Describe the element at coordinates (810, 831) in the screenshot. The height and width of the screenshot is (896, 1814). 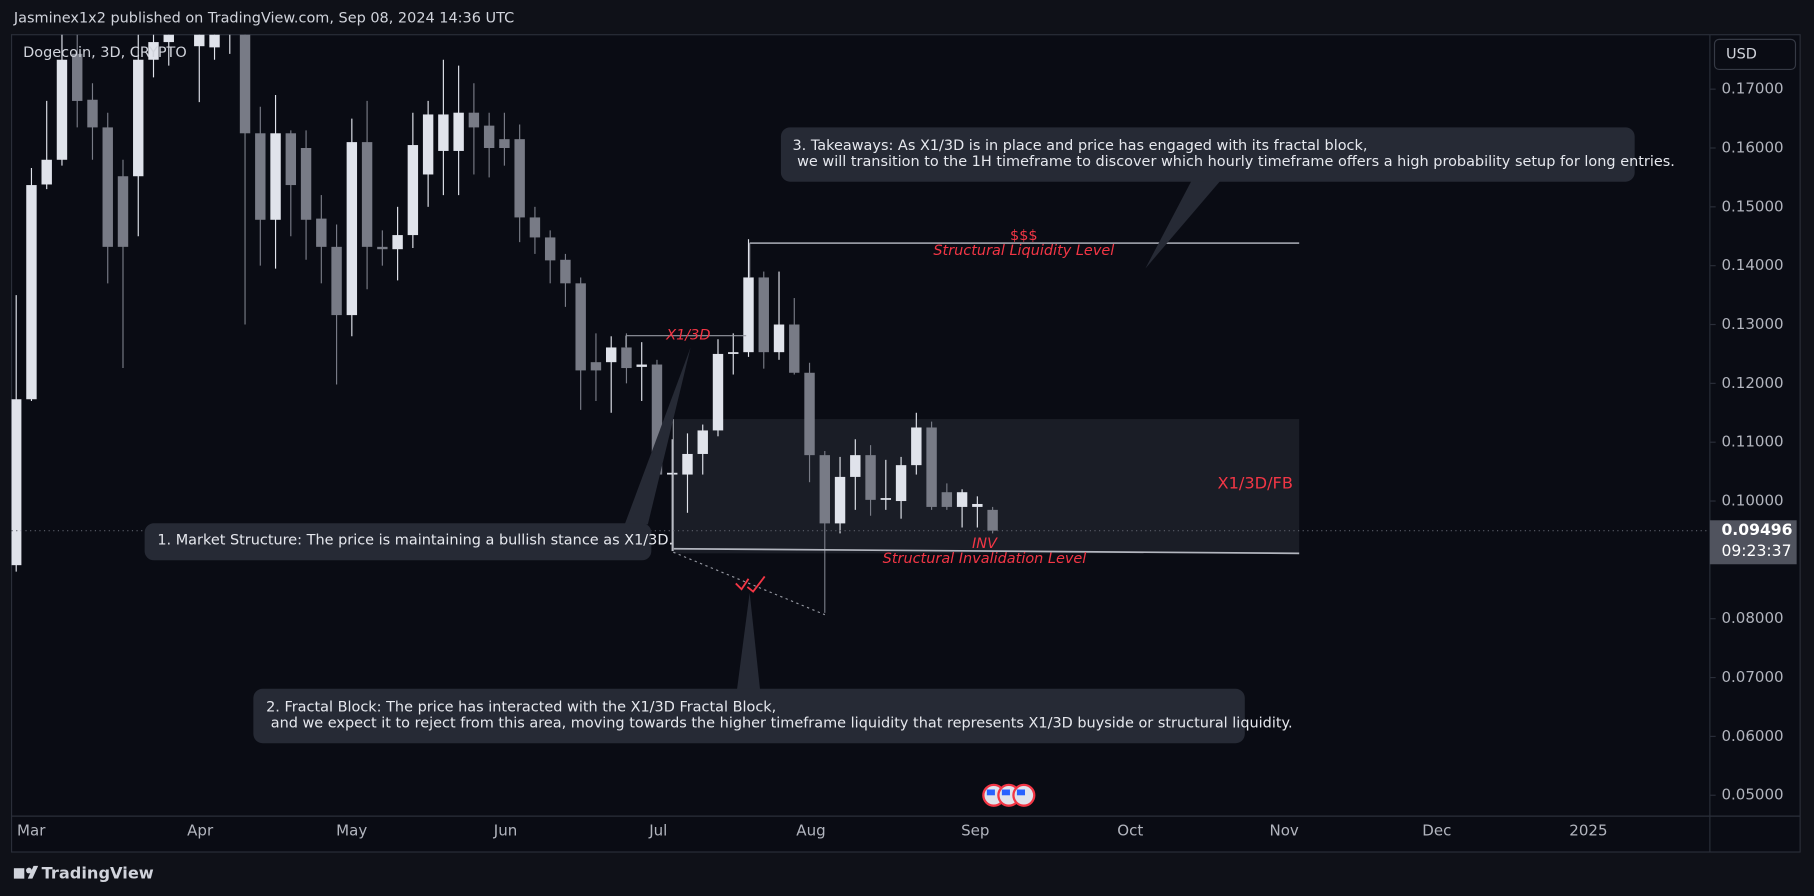
I see `x-tick-label: Aug` at that location.